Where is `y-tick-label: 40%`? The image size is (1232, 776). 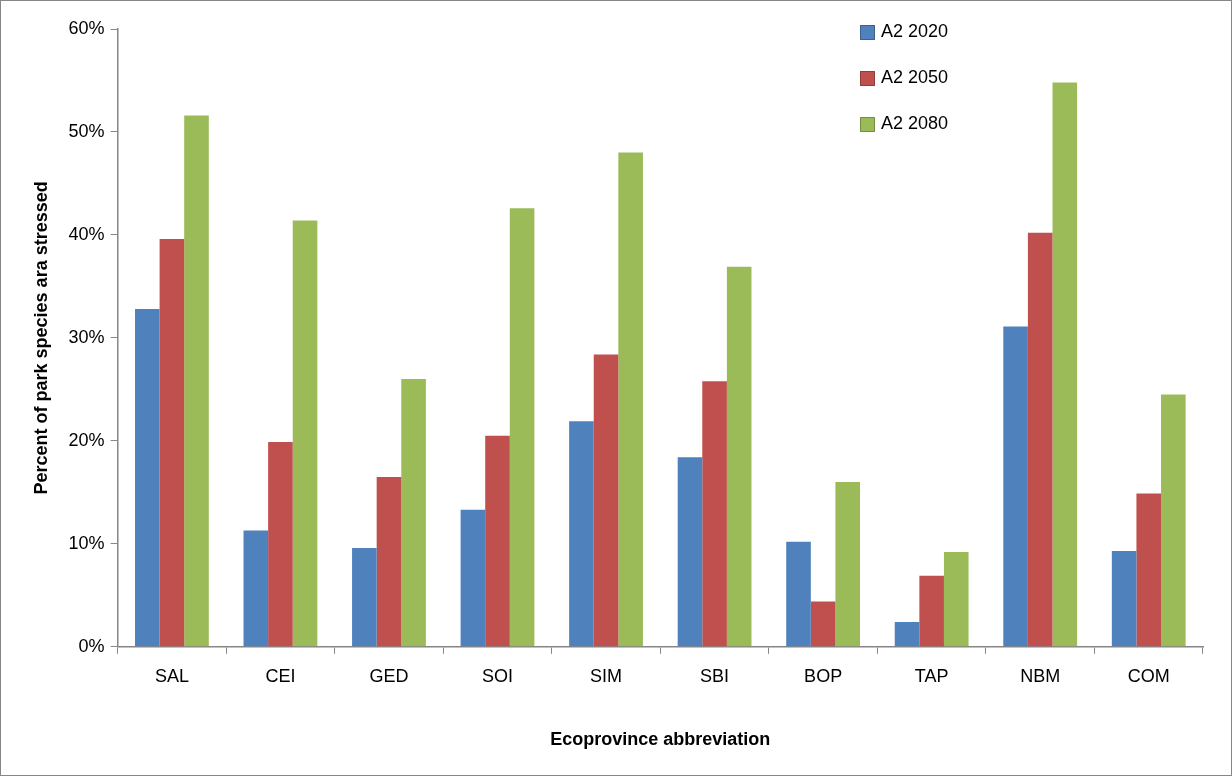
y-tick-label: 40% is located at coordinates (86, 233).